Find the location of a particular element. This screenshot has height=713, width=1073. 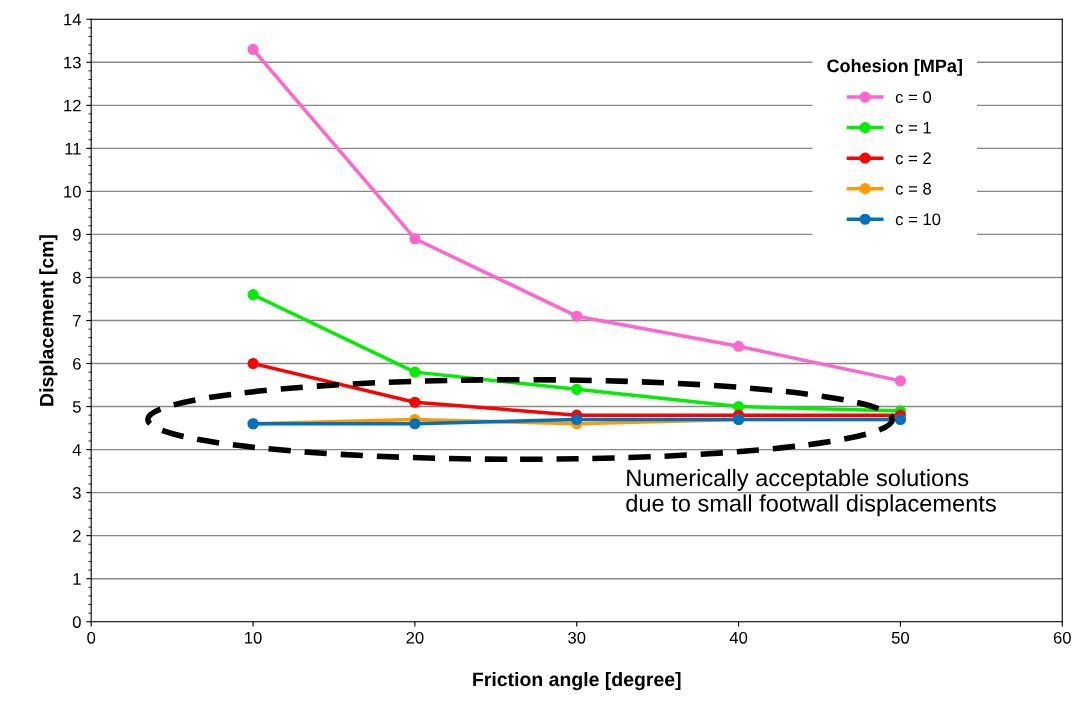

x-tick-label: 10 is located at coordinates (253, 637).